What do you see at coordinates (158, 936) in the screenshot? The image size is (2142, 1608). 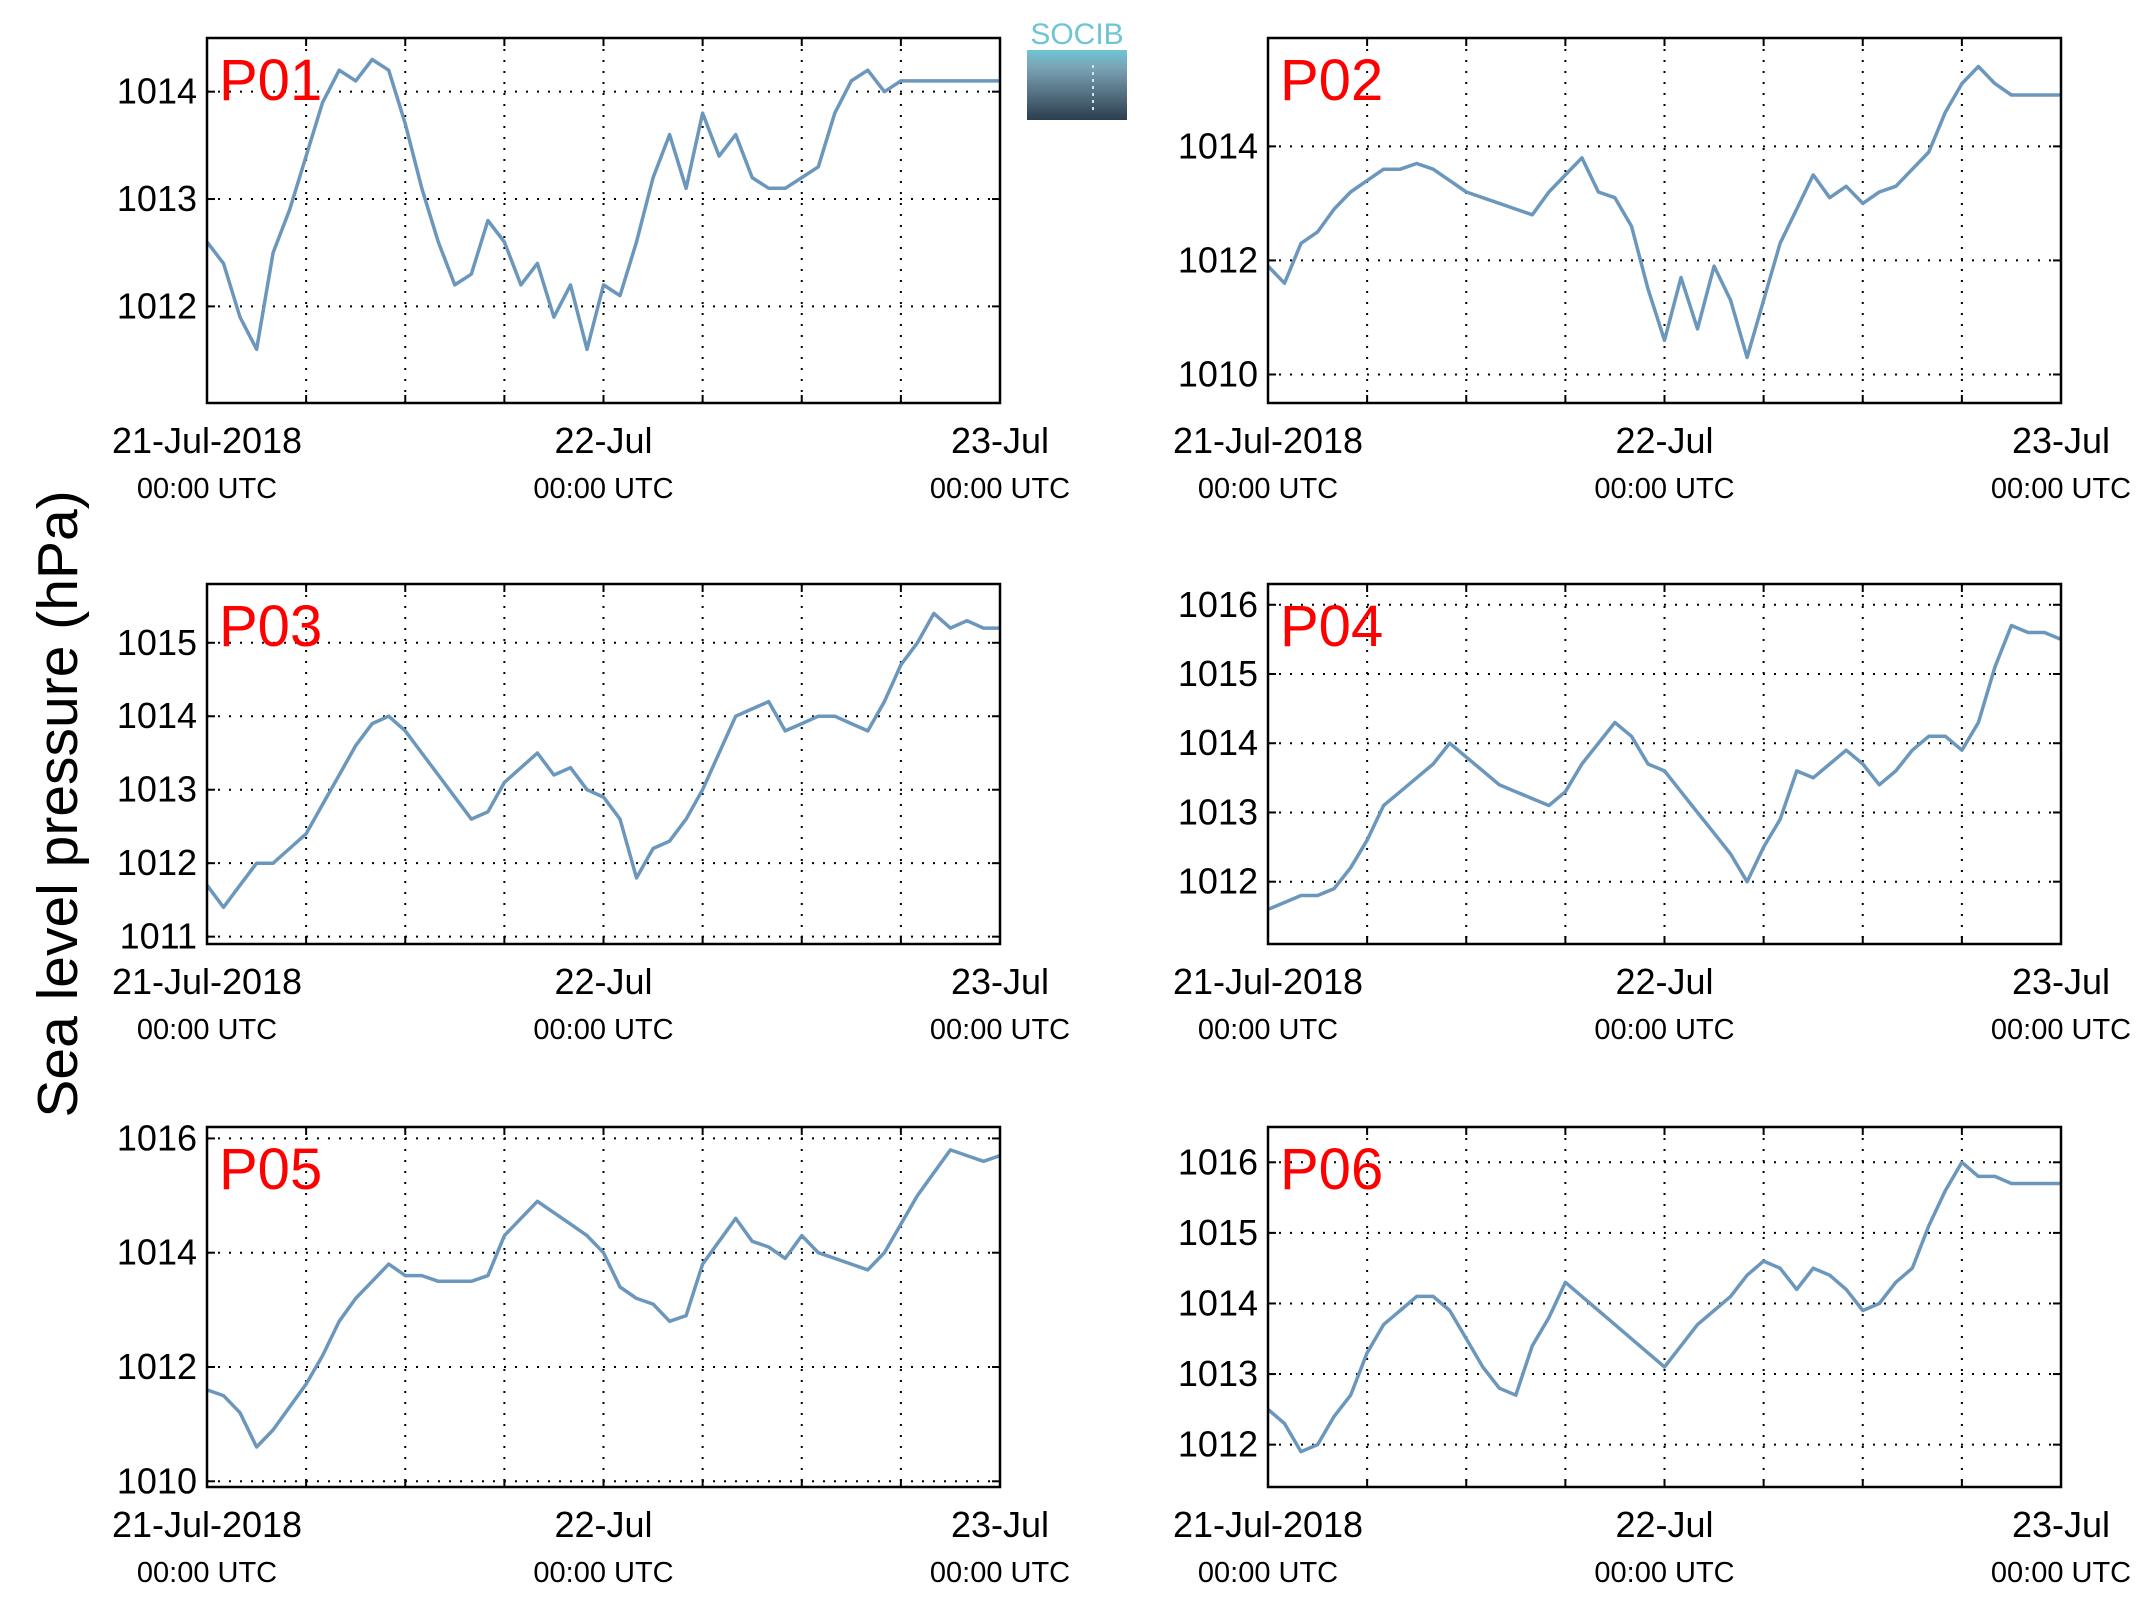 I see `y-tick-label: 1011` at bounding box center [158, 936].